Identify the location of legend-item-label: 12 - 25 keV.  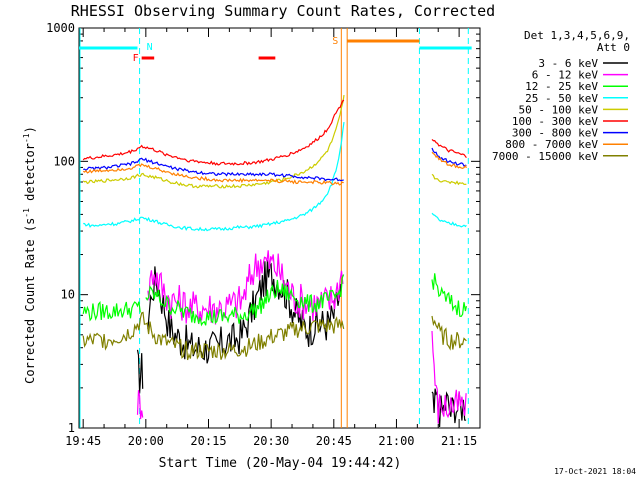
(561, 86).